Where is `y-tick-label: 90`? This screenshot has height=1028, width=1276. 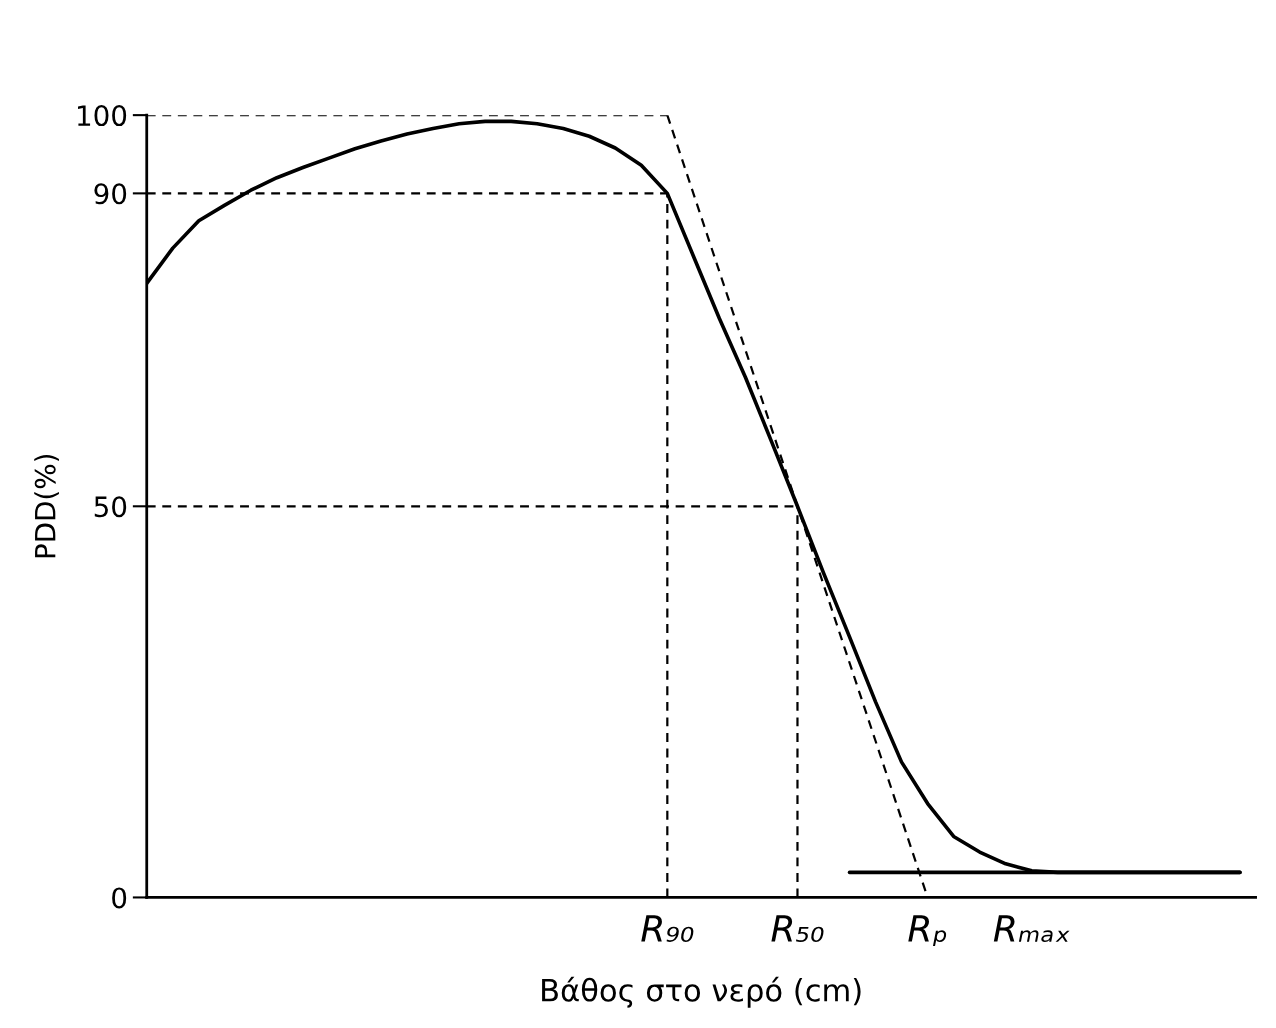
y-tick-label: 90 is located at coordinates (110, 194).